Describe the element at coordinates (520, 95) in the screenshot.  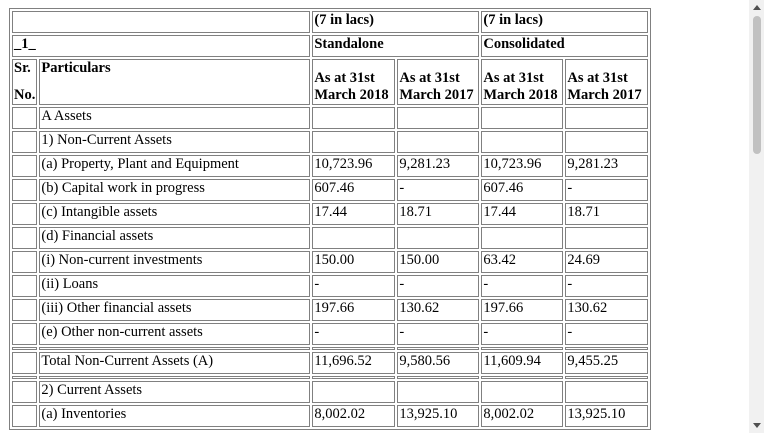
I see `col3-line2: March 2018` at that location.